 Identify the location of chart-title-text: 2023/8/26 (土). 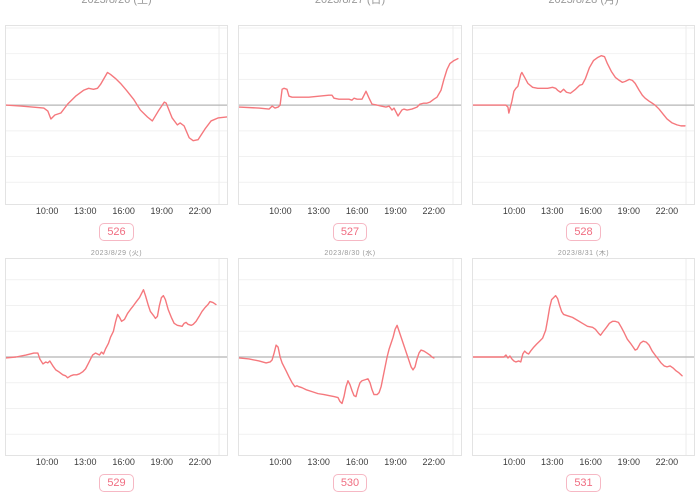
(116, 3).